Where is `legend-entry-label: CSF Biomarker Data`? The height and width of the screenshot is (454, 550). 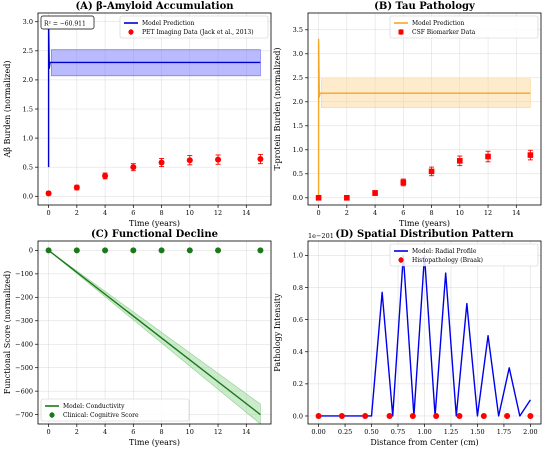 legend-entry-label: CSF Biomarker Data is located at coordinates (444, 32).